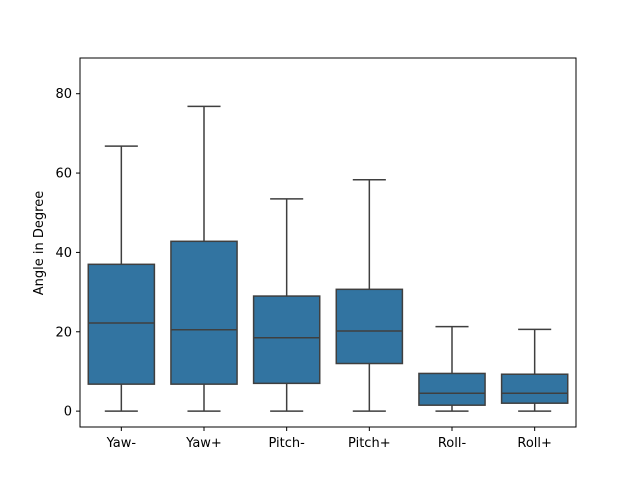 The width and height of the screenshot is (640, 480). Describe the element at coordinates (286, 443) in the screenshot. I see `x-tick-label: Pitch-` at that location.